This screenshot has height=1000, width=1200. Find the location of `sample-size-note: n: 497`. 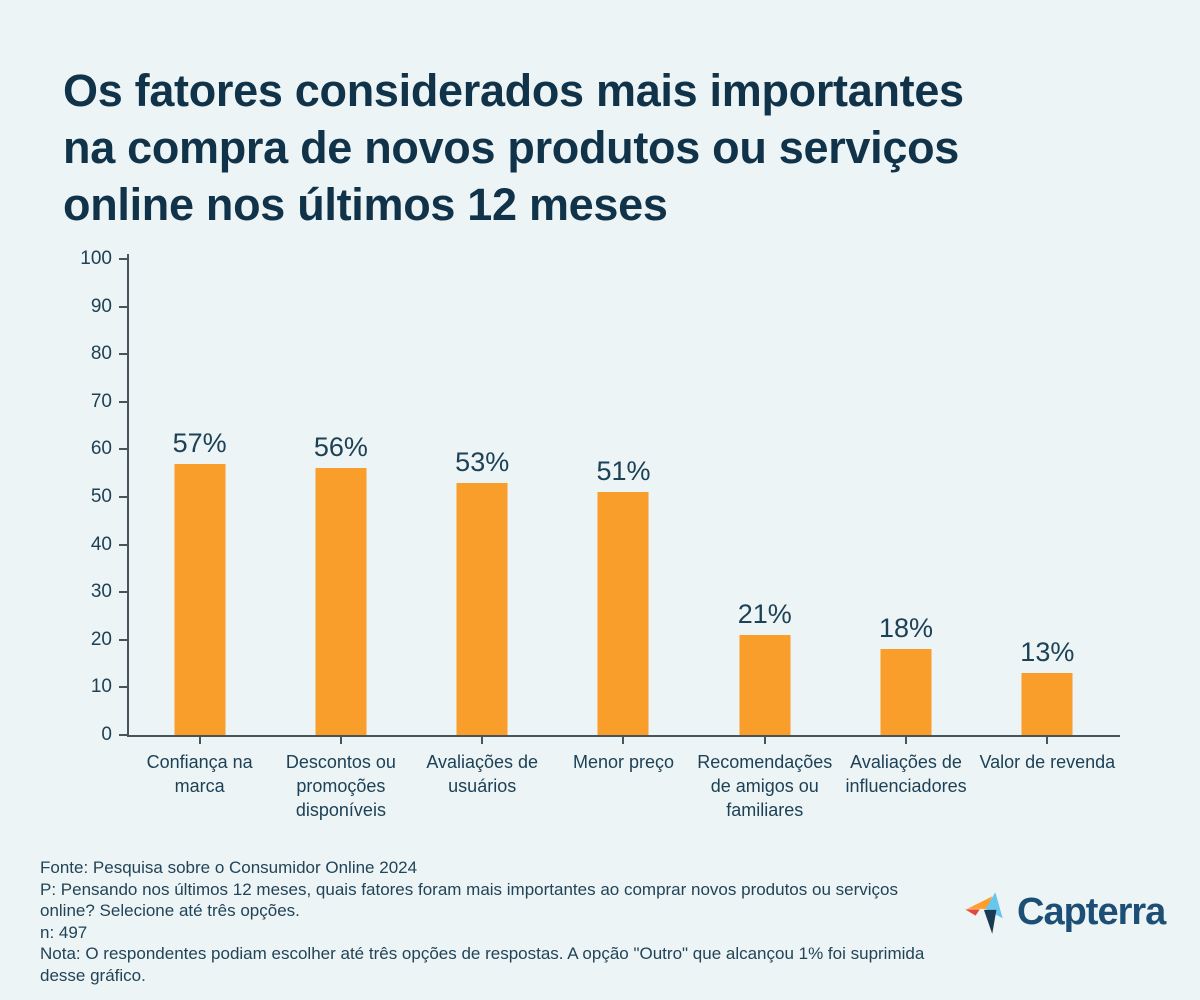

sample-size-note: n: 497 is located at coordinates (64, 932).